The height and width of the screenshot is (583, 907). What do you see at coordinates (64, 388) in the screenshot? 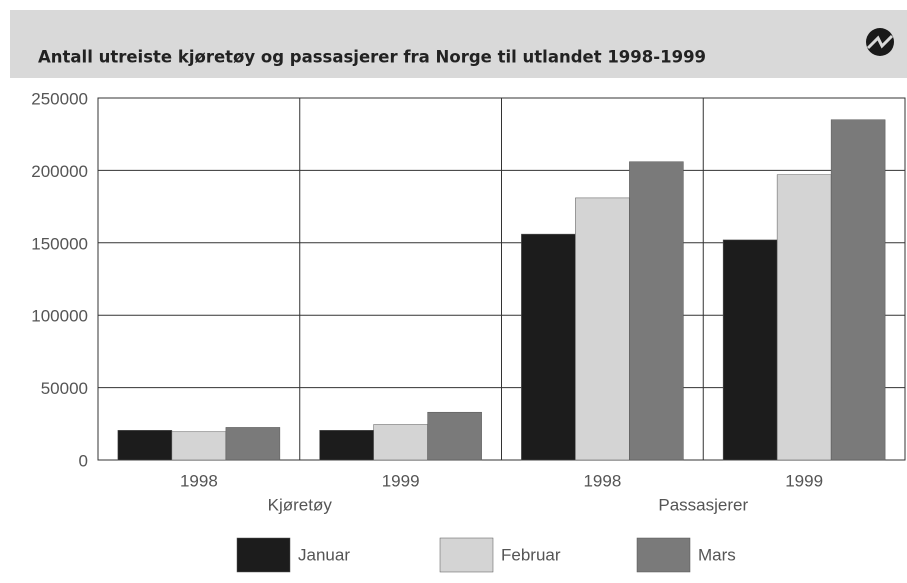
I see `y-tick-label: 50000` at bounding box center [64, 388].